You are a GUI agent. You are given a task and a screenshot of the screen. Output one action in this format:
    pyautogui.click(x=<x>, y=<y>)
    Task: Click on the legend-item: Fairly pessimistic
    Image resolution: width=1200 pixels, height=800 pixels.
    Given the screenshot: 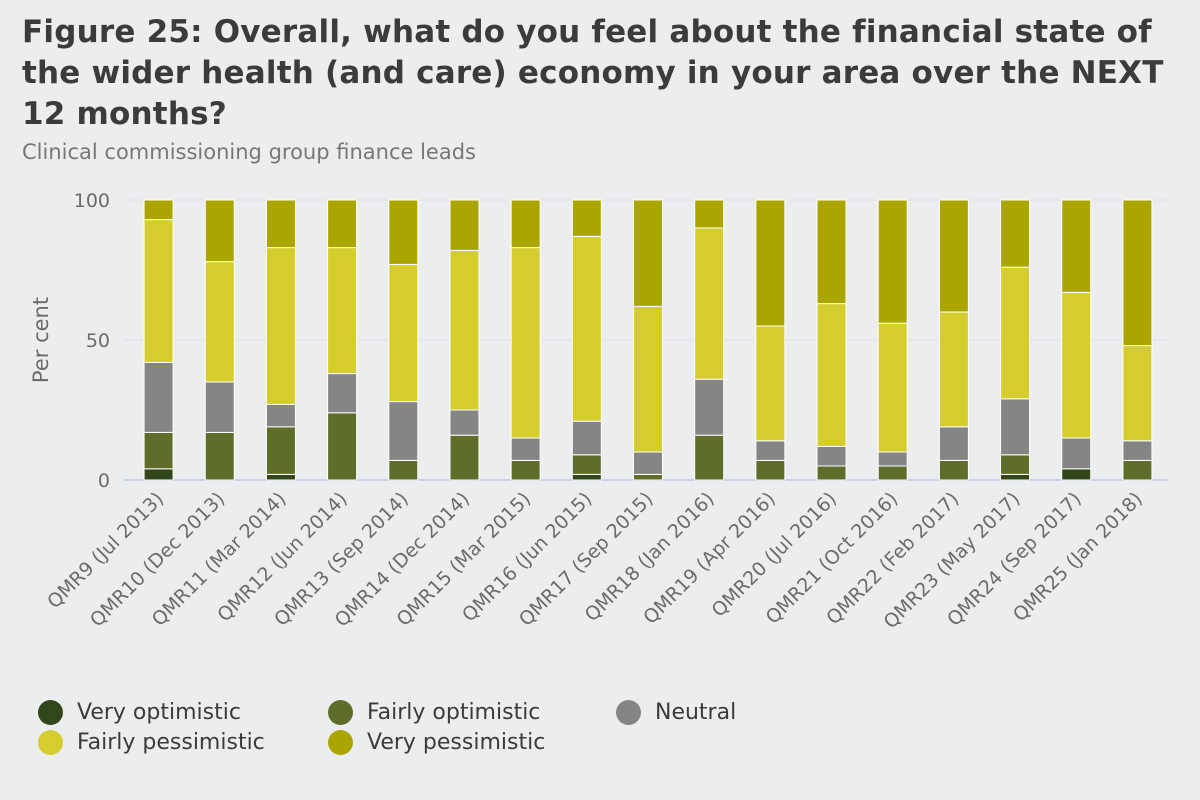 What is the action you would take?
    pyautogui.click(x=151, y=742)
    